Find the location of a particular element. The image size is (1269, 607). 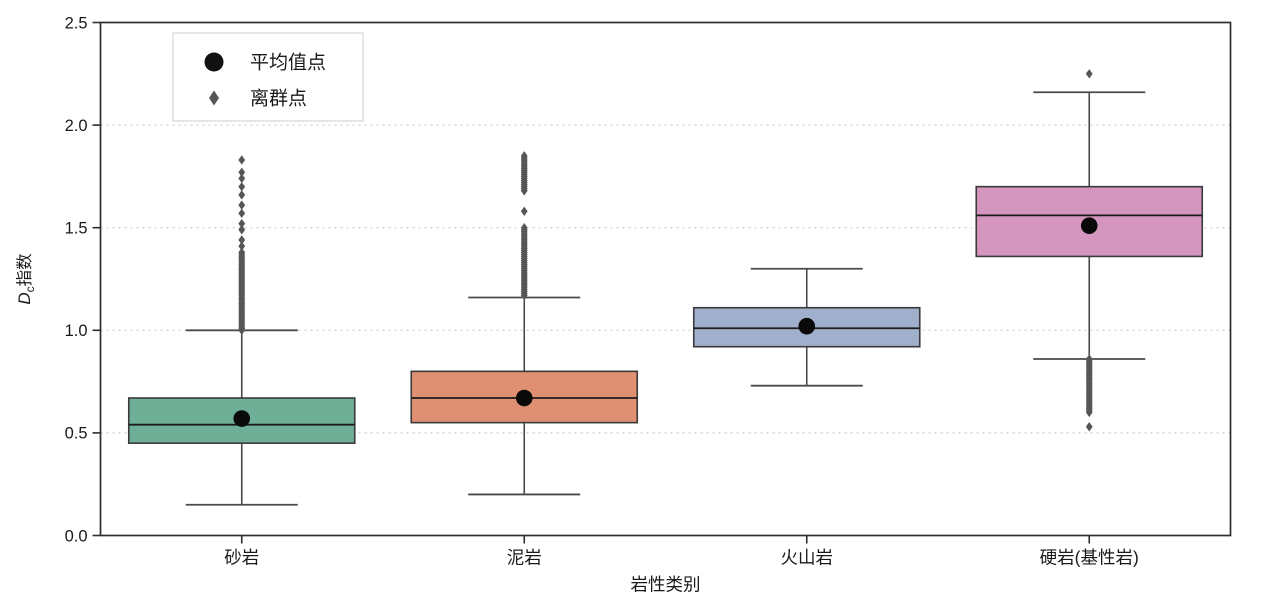

legend-mean-marker is located at coordinates (214, 62).